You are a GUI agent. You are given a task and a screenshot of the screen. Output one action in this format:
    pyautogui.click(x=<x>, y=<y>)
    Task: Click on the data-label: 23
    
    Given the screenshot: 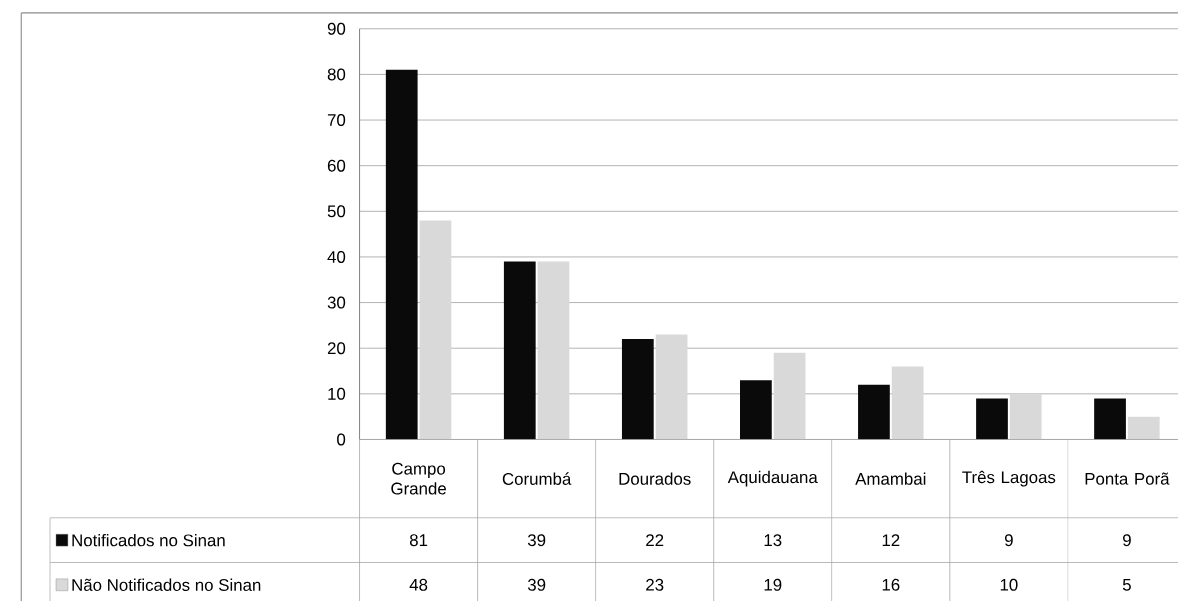 What is the action you would take?
    pyautogui.click(x=655, y=584)
    